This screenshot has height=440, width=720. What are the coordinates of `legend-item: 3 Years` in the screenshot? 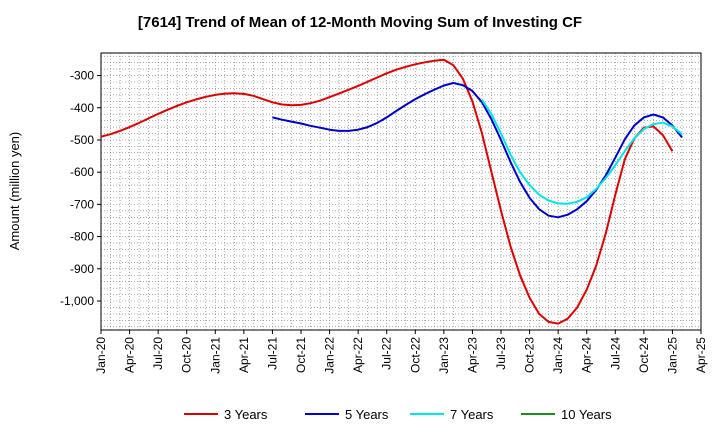 It's located at (226, 414).